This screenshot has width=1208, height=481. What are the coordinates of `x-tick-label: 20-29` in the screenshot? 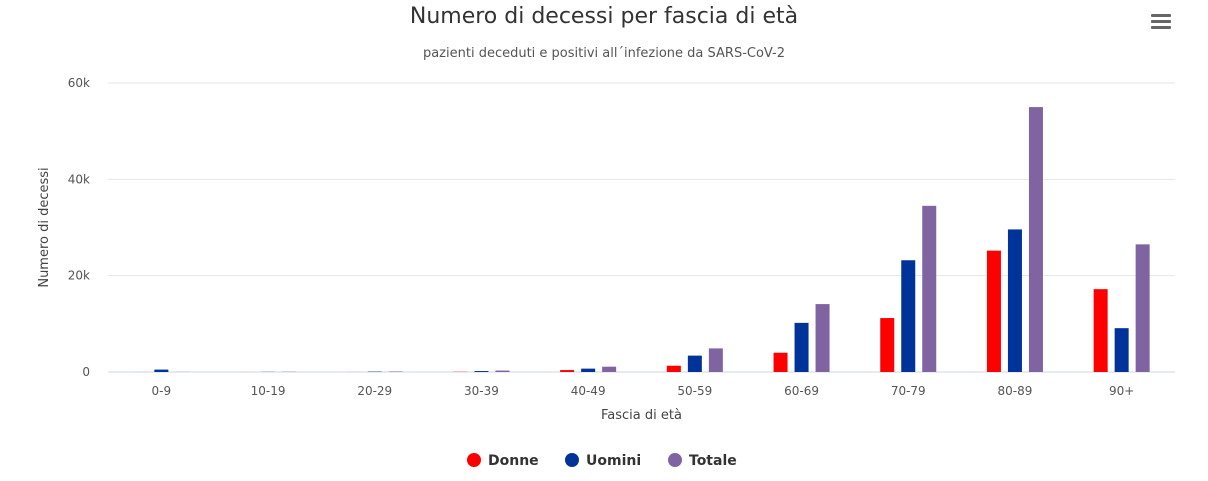 It's located at (374, 391).